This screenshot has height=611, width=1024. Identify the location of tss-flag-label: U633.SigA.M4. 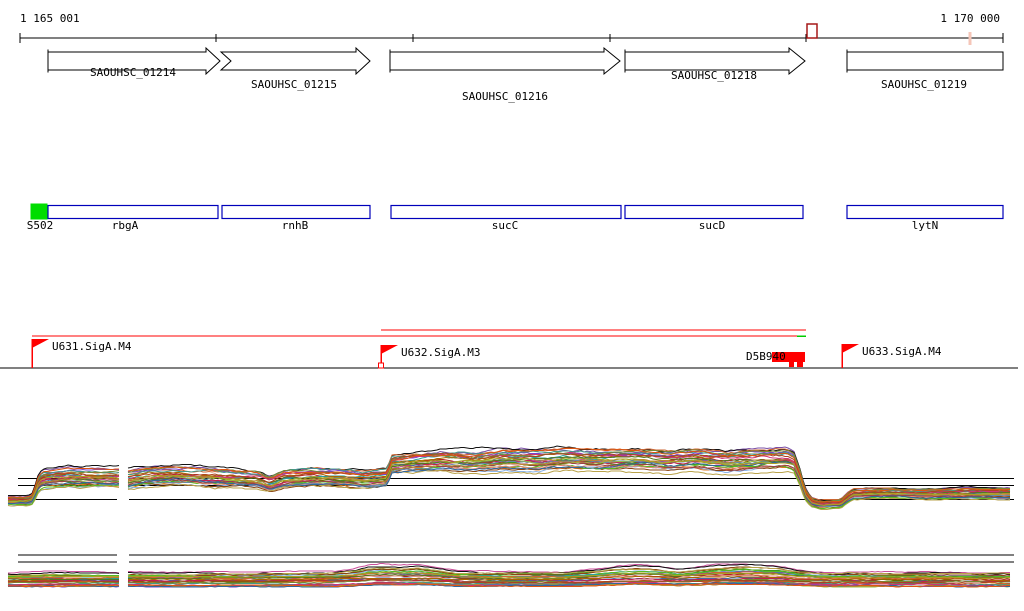
(902, 351).